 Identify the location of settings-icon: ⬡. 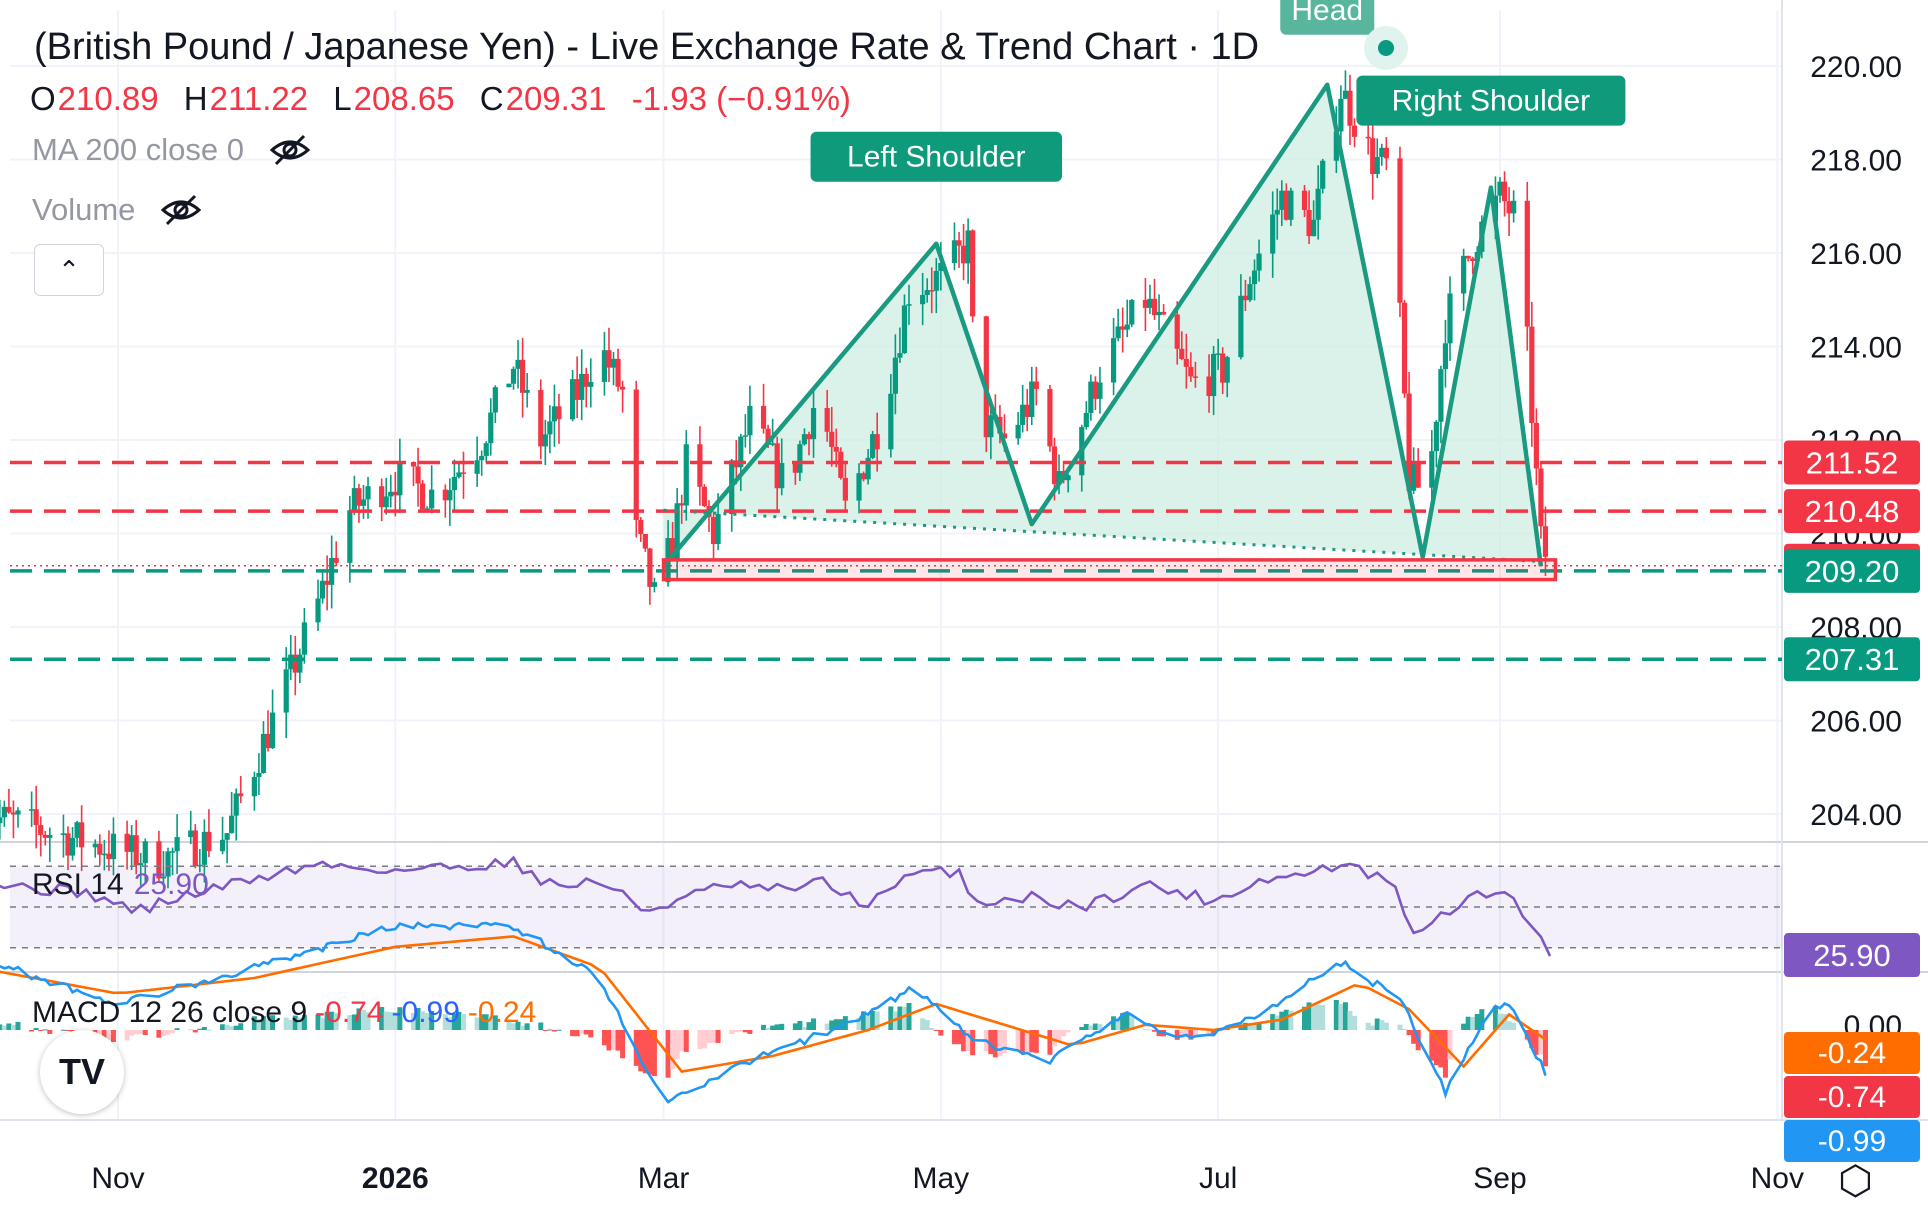
(1855, 1181).